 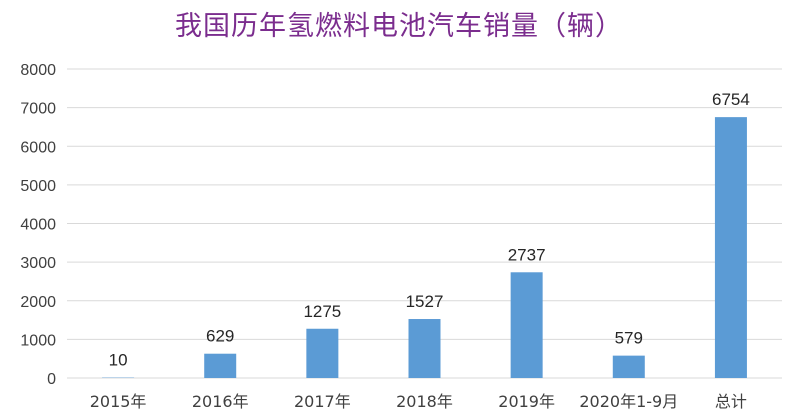 I want to click on y-tick-label: 7000, so click(x=38, y=109).